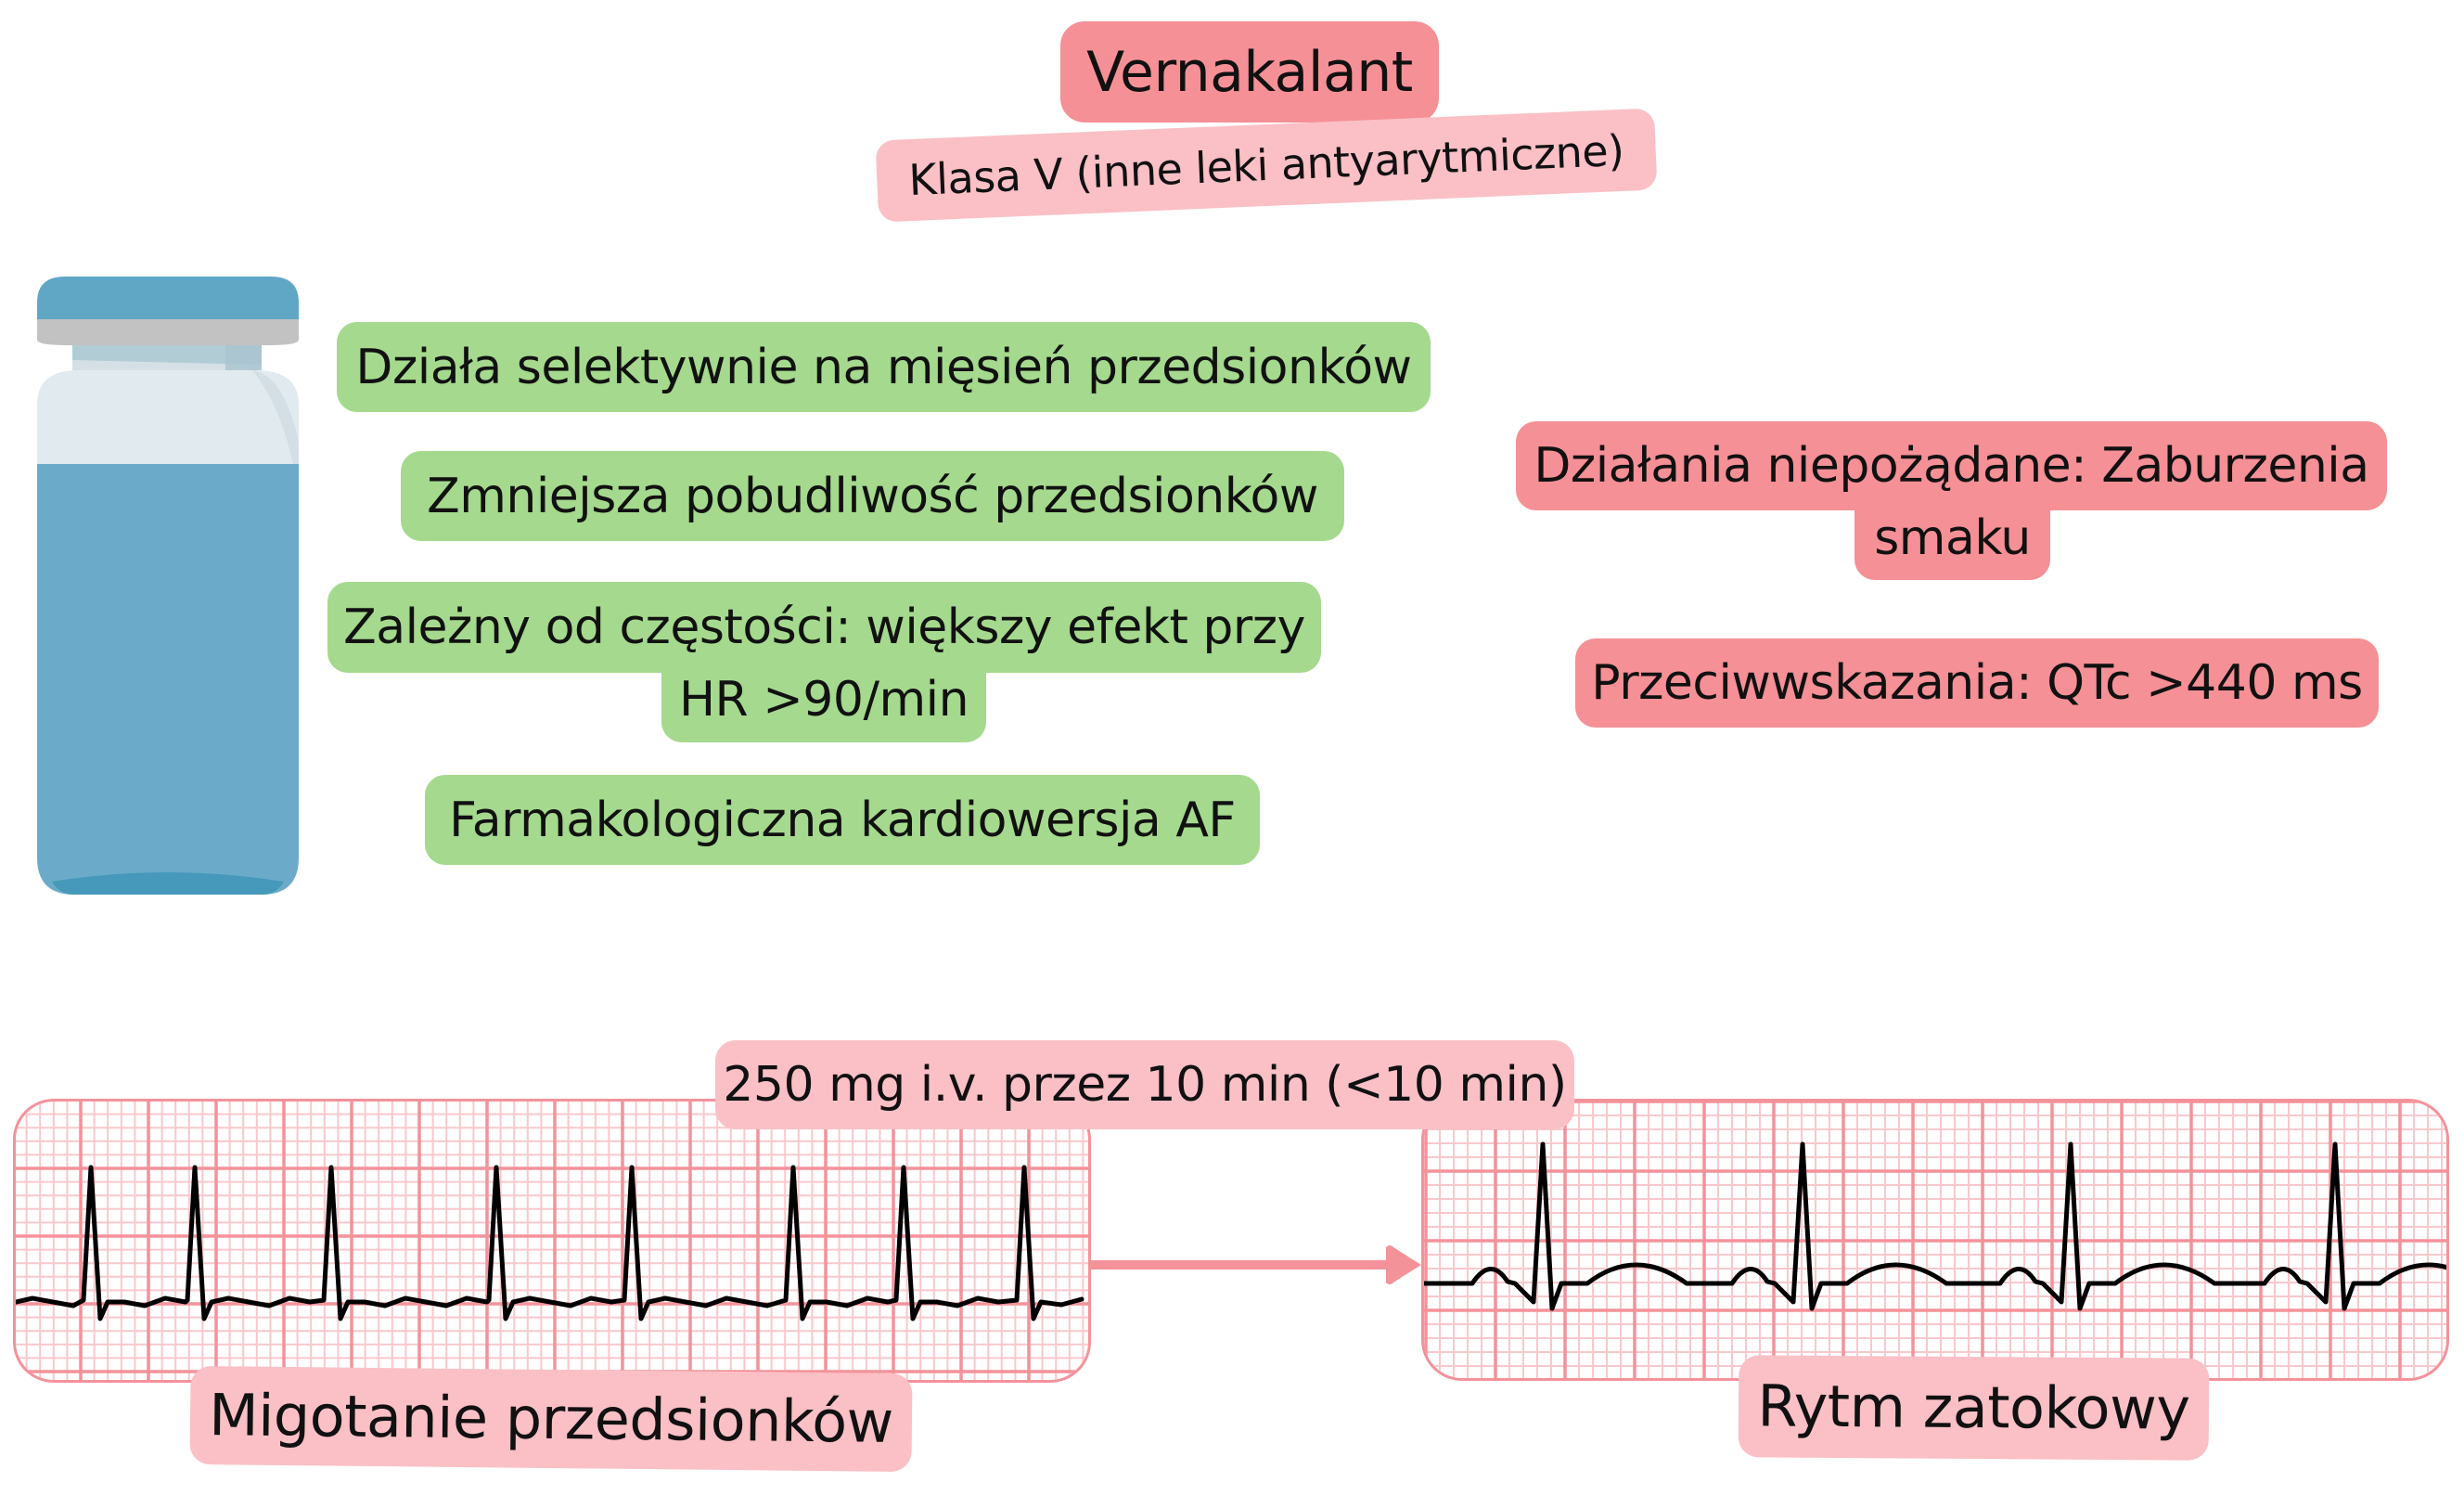  I want to click on adverse-effects-line2: smaku, so click(1952, 540).